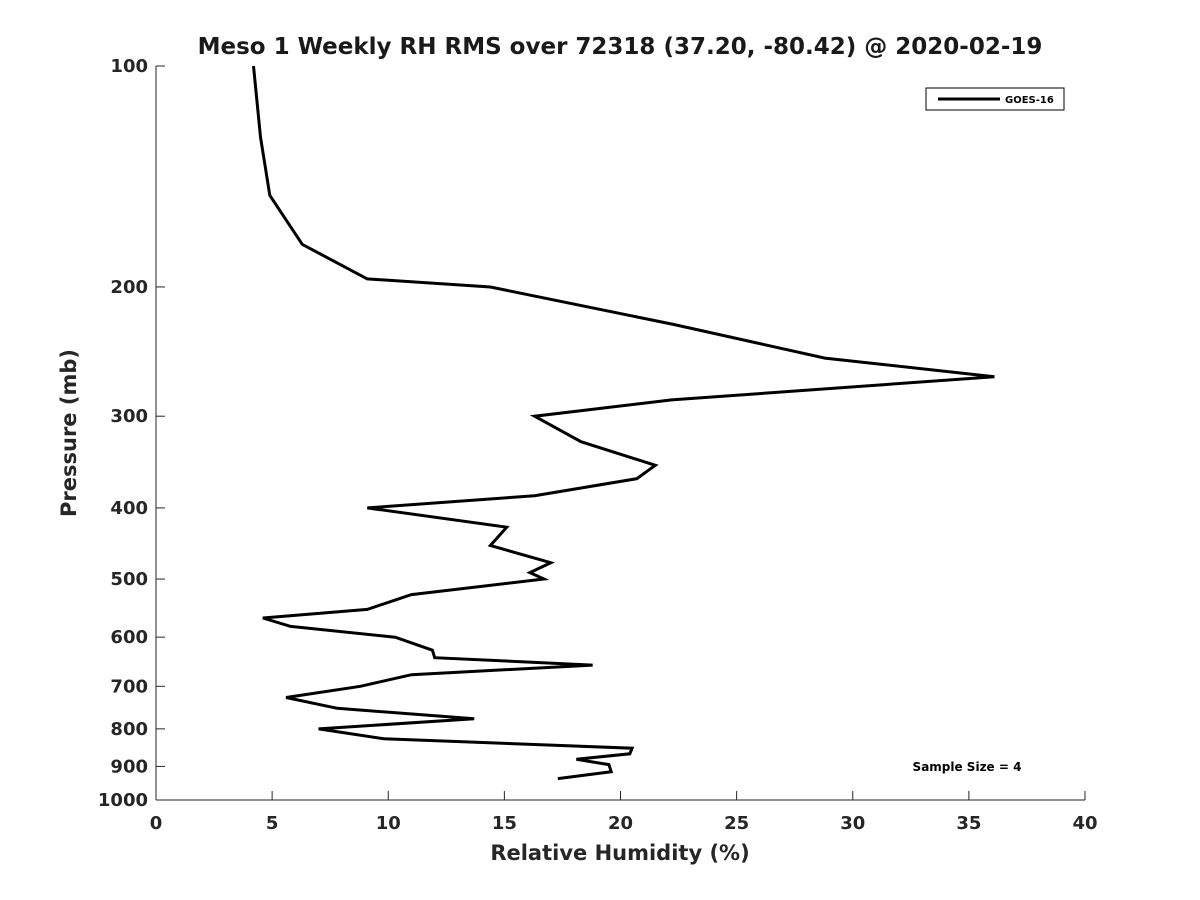  What do you see at coordinates (129, 287) in the screenshot?
I see `y-tick-label: 200` at bounding box center [129, 287].